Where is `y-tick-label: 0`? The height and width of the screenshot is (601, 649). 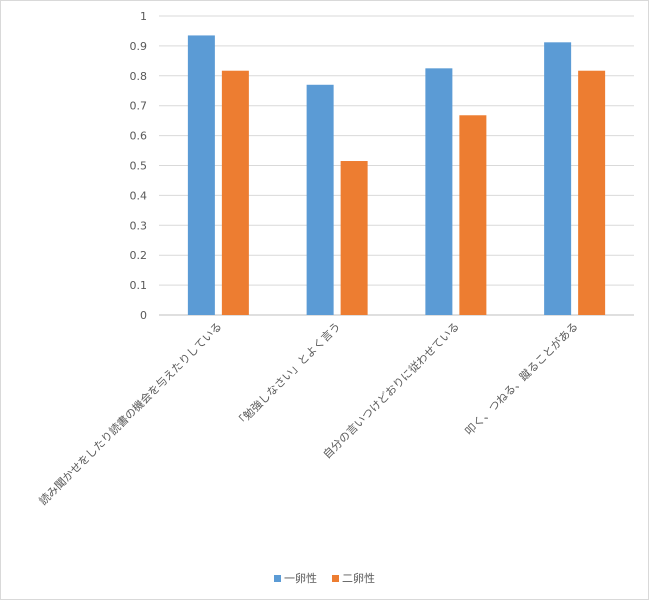 y-tick-label: 0 is located at coordinates (143, 315).